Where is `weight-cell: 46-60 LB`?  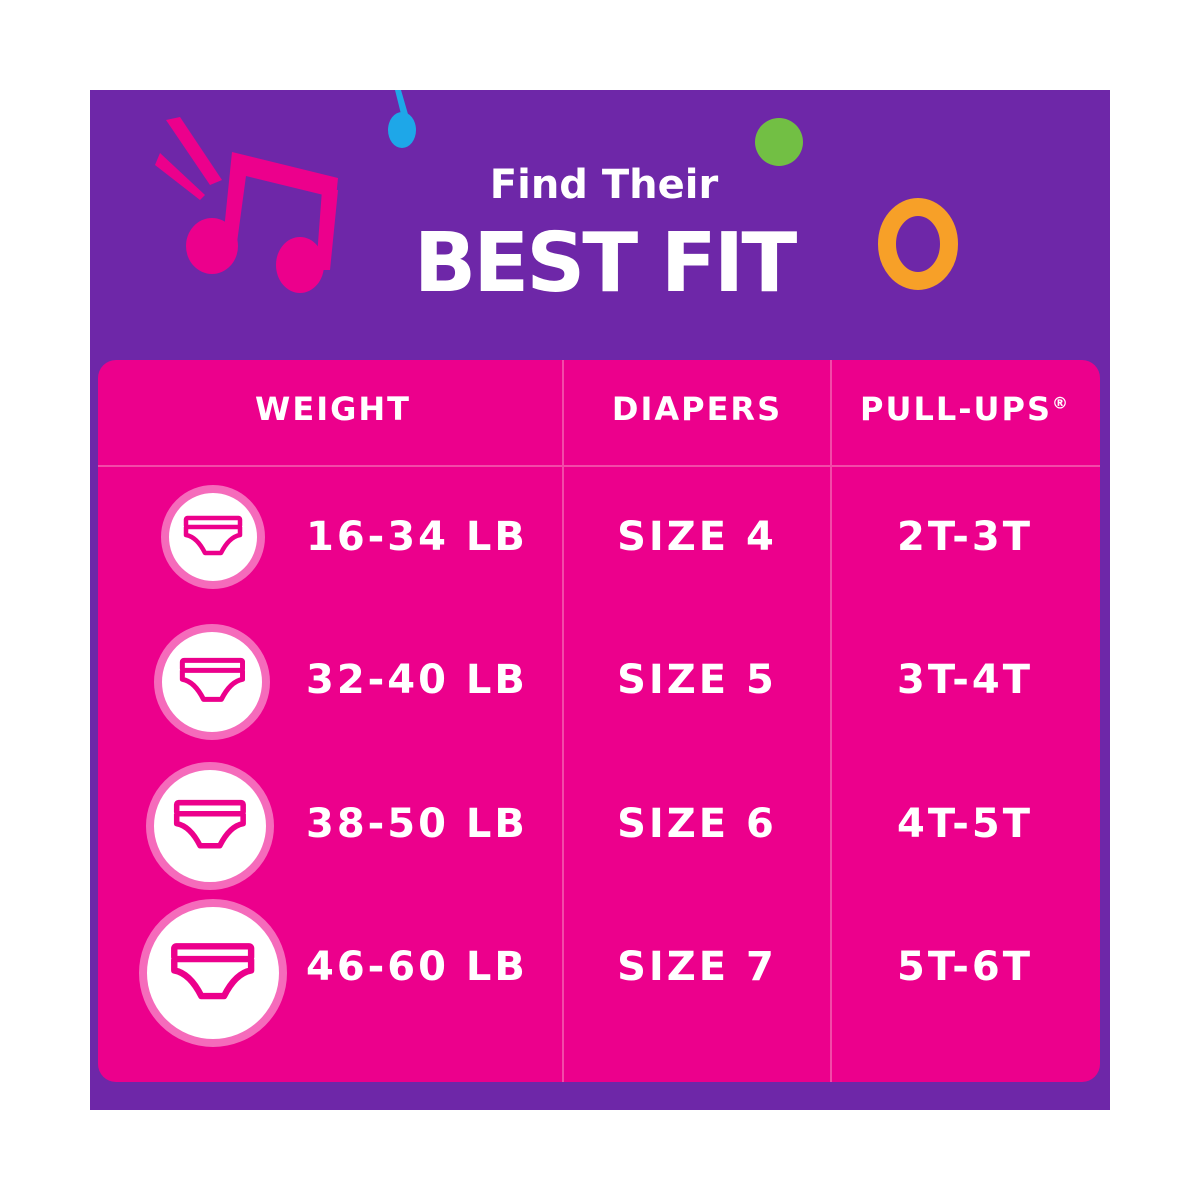 weight-cell: 46-60 LB is located at coordinates (417, 967).